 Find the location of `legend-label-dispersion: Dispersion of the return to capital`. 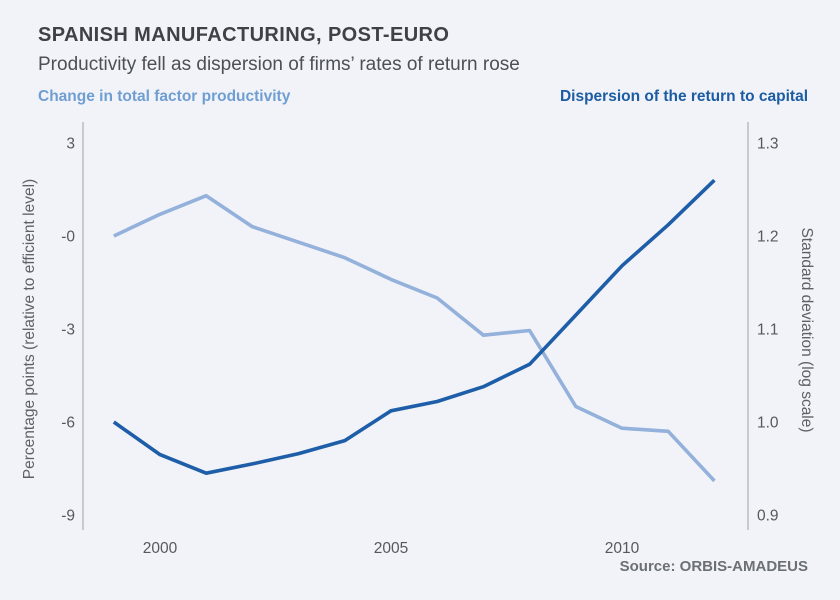

legend-label-dispersion: Dispersion of the return to capital is located at coordinates (683, 96).